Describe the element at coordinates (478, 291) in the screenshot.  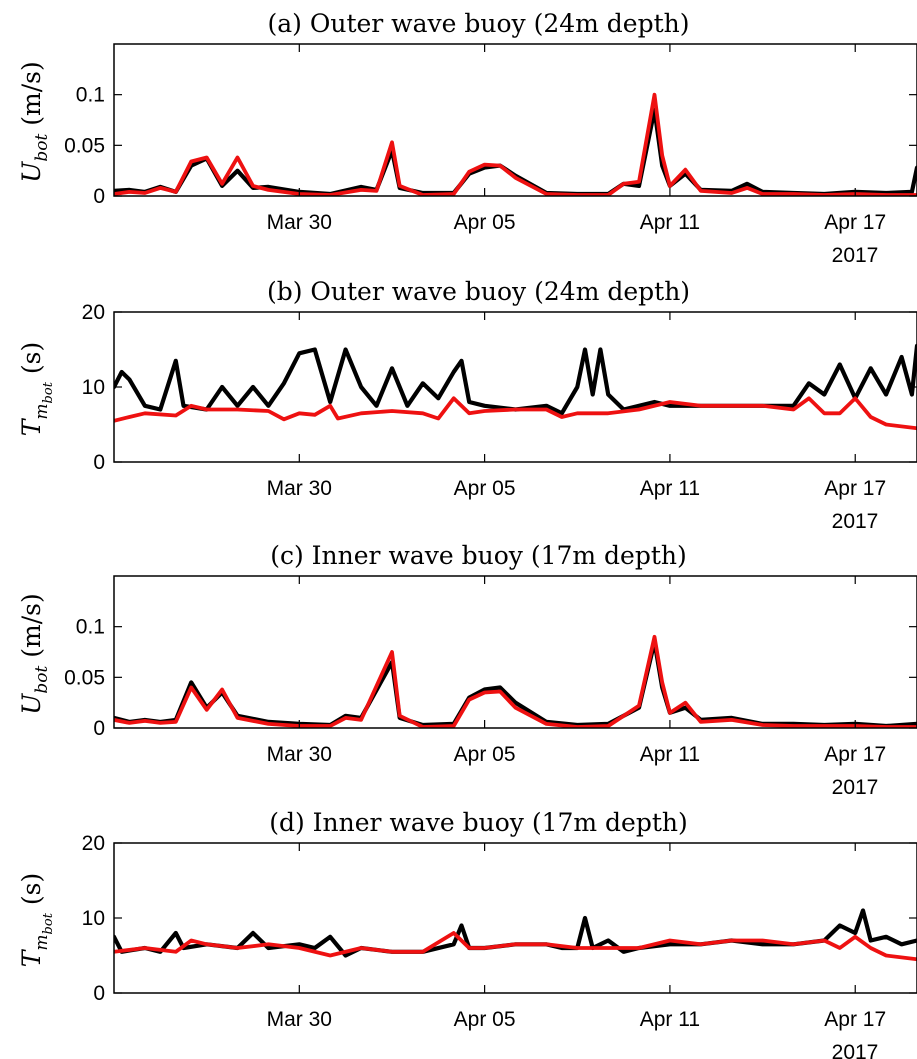
I see `chart-title: (b) Outer wave buoy (24m depth)` at that location.